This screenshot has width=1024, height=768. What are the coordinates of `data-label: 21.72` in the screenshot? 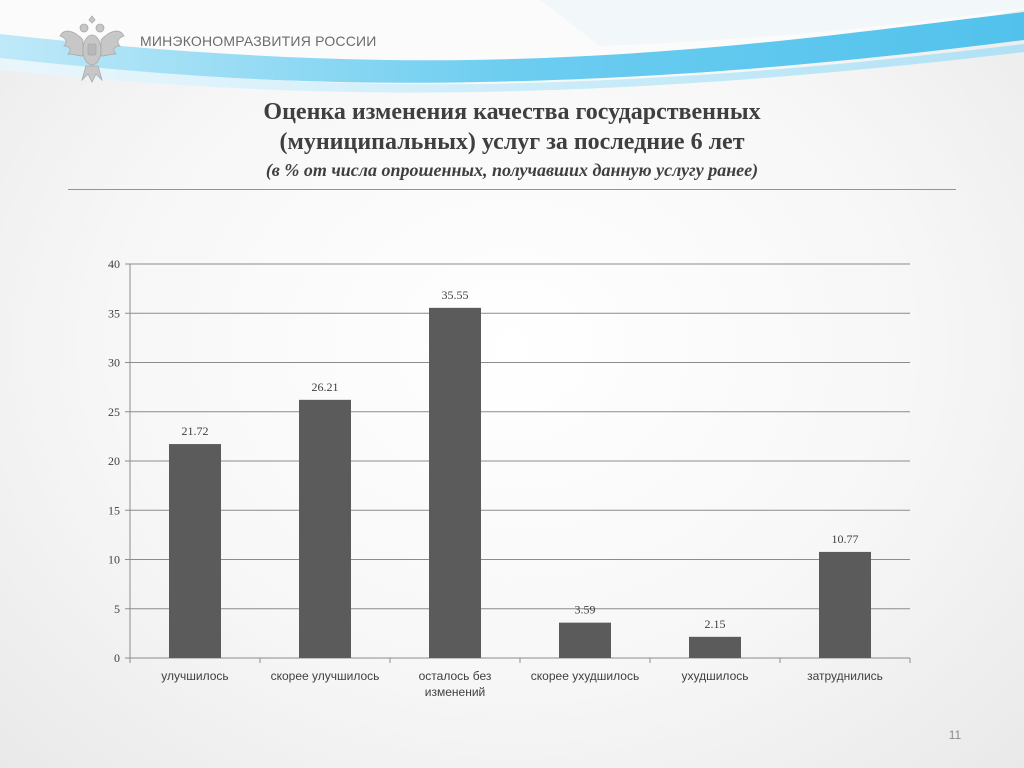 It's located at (195, 431).